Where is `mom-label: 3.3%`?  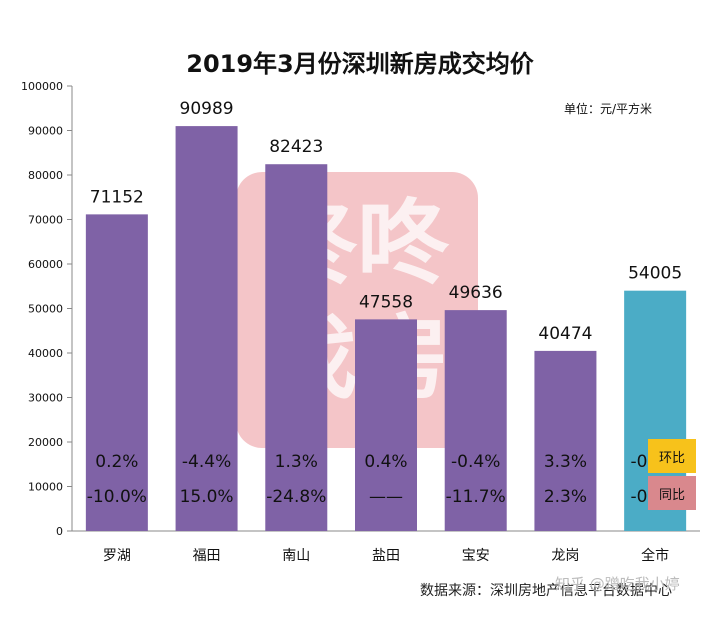
mom-label: 3.3% is located at coordinates (565, 462).